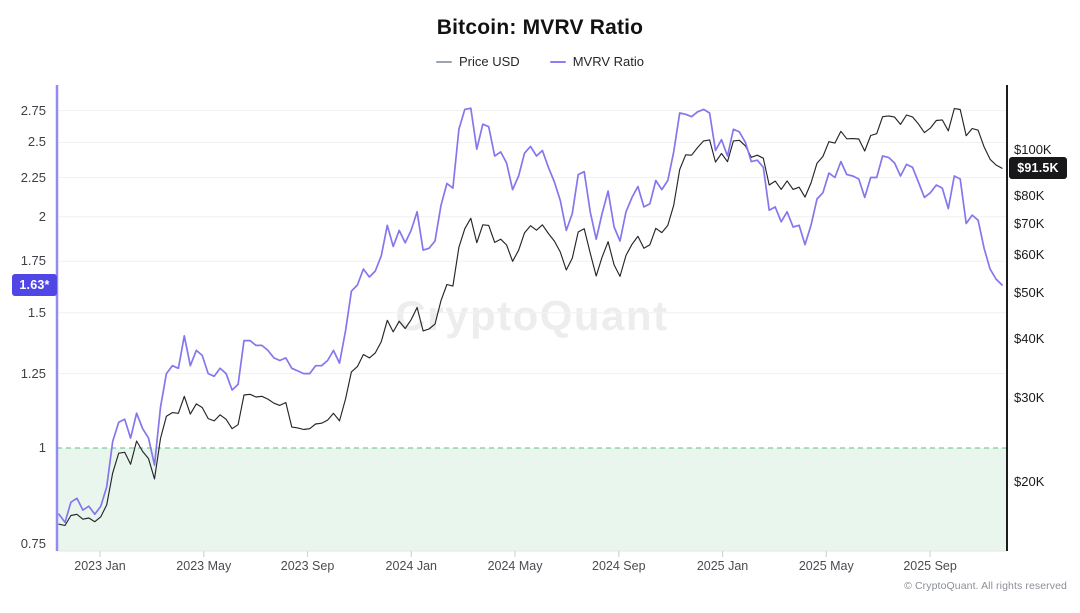 The height and width of the screenshot is (613, 1080). I want to click on legend-item-mvrv-ratio: MVRV Ratio, so click(596, 61).